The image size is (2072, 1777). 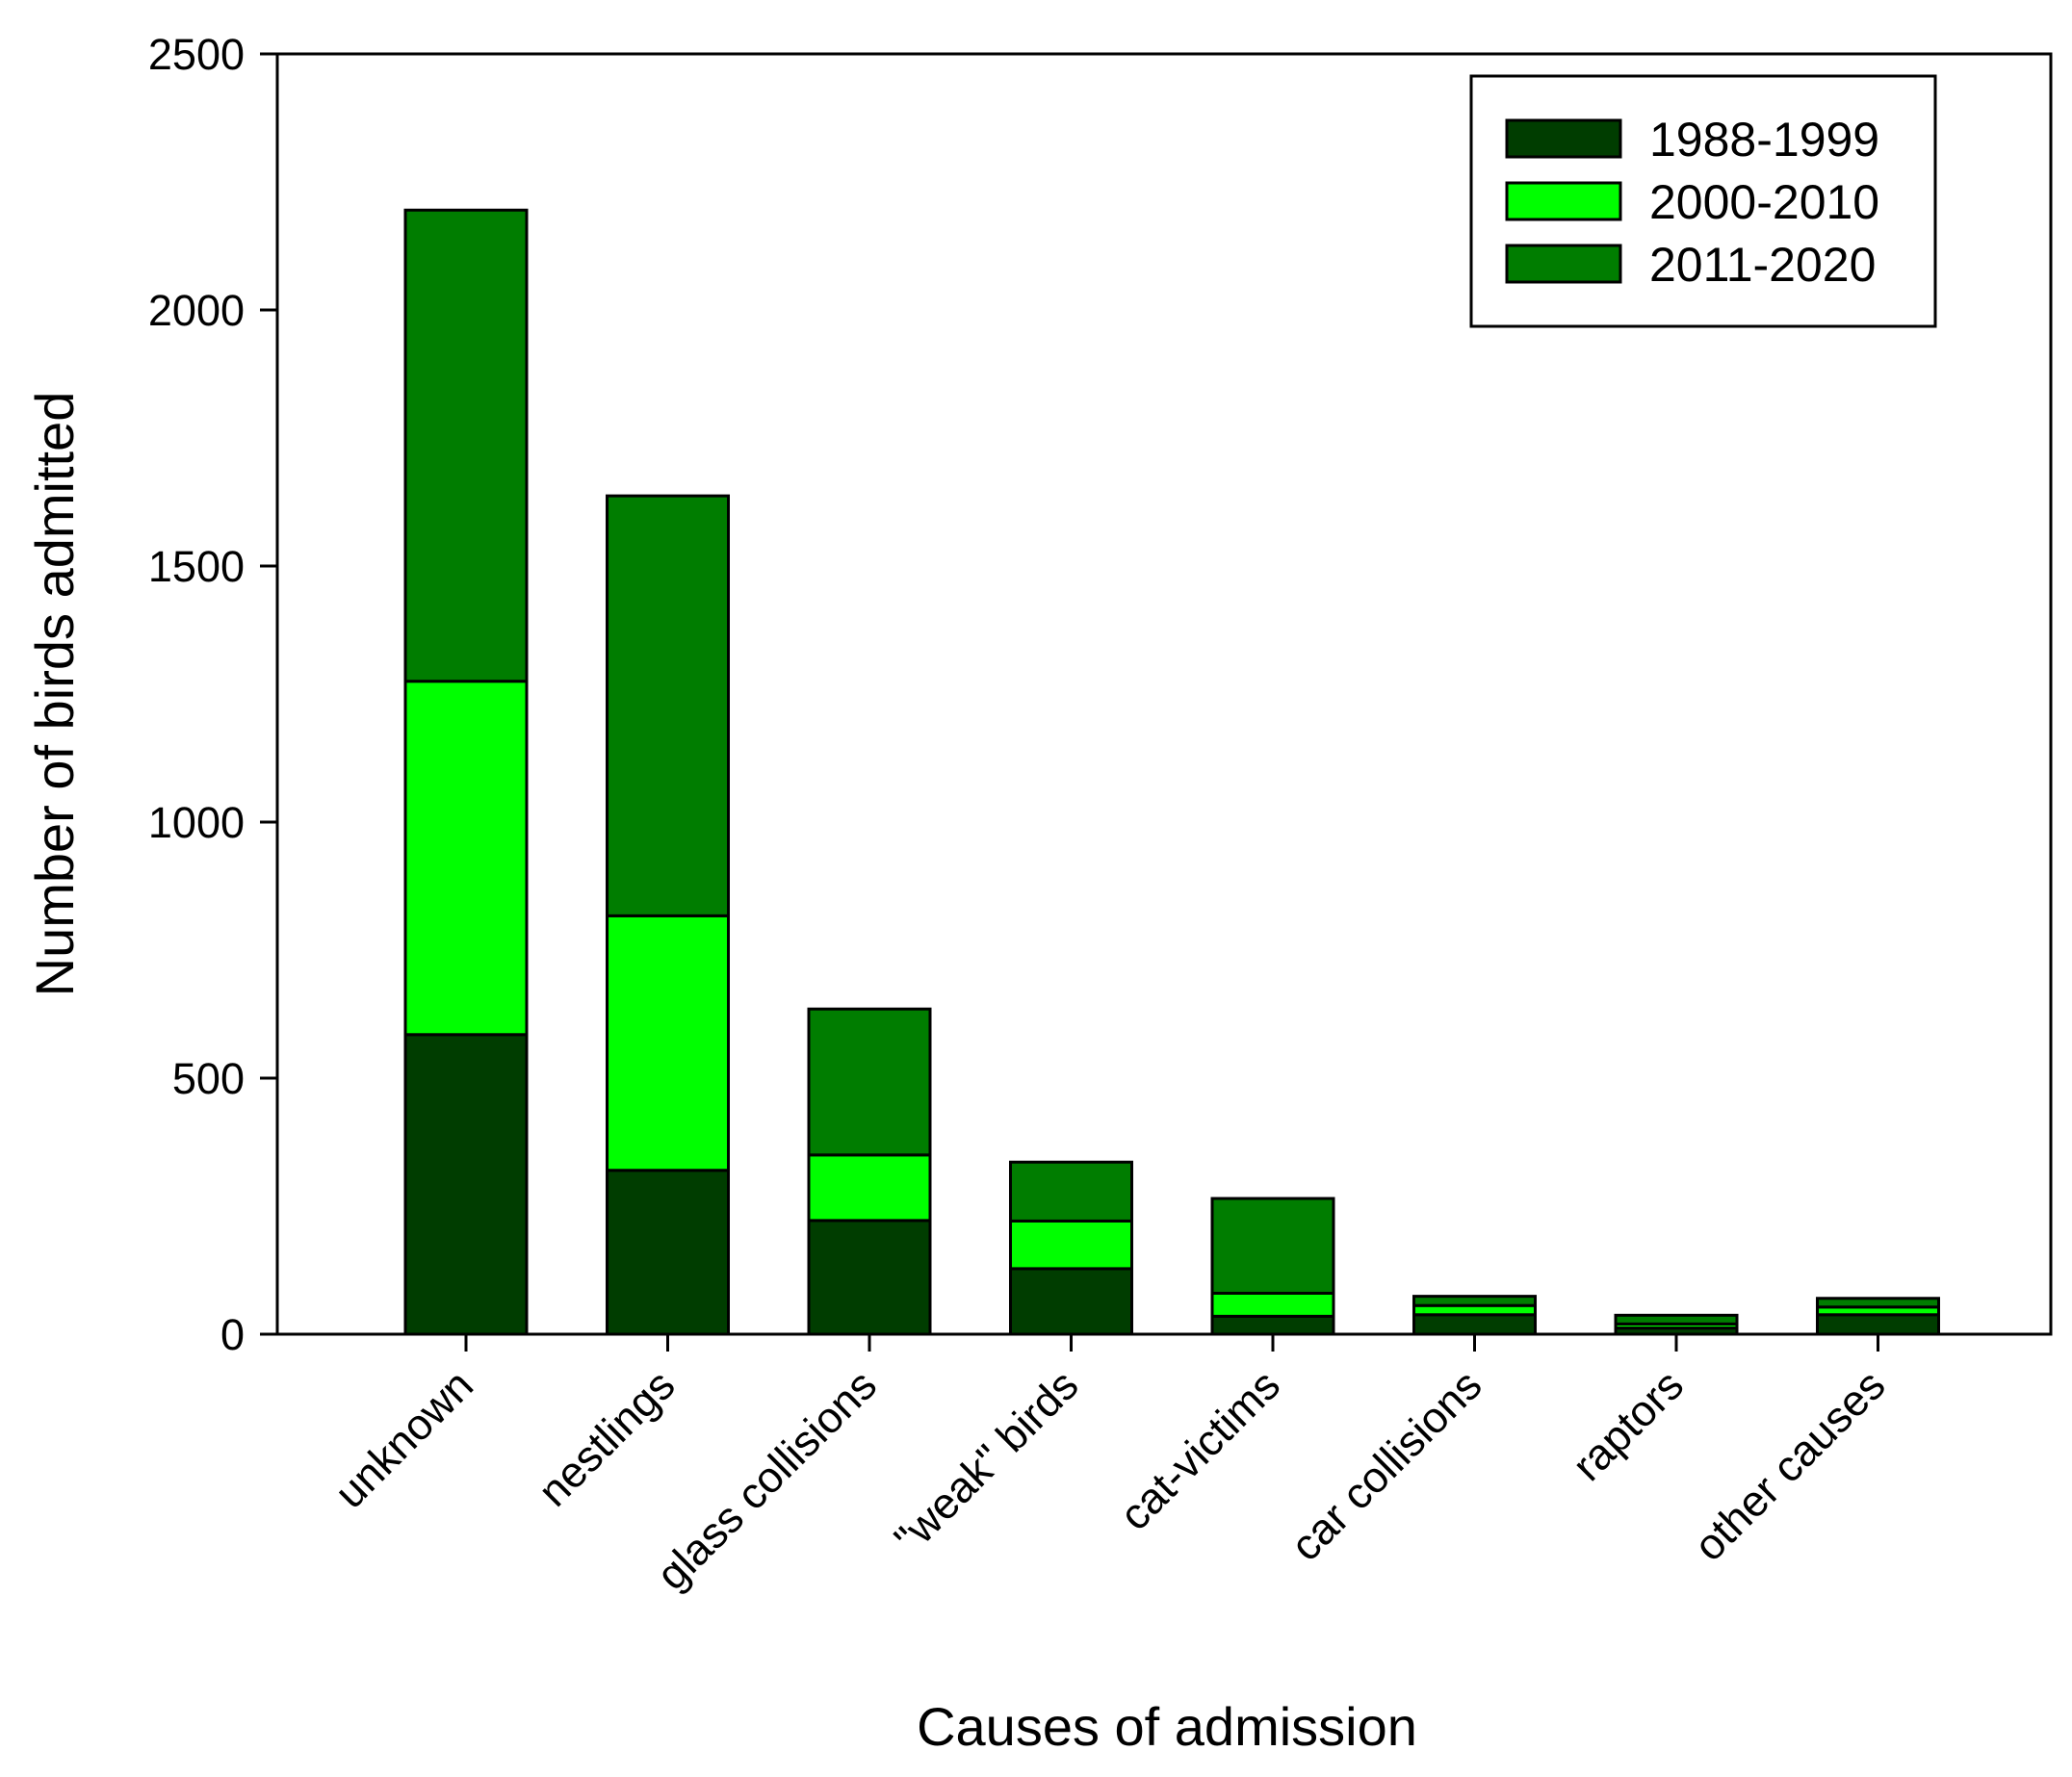 What do you see at coordinates (1789, 1465) in the screenshot?
I see `x-tick-label: other causes` at bounding box center [1789, 1465].